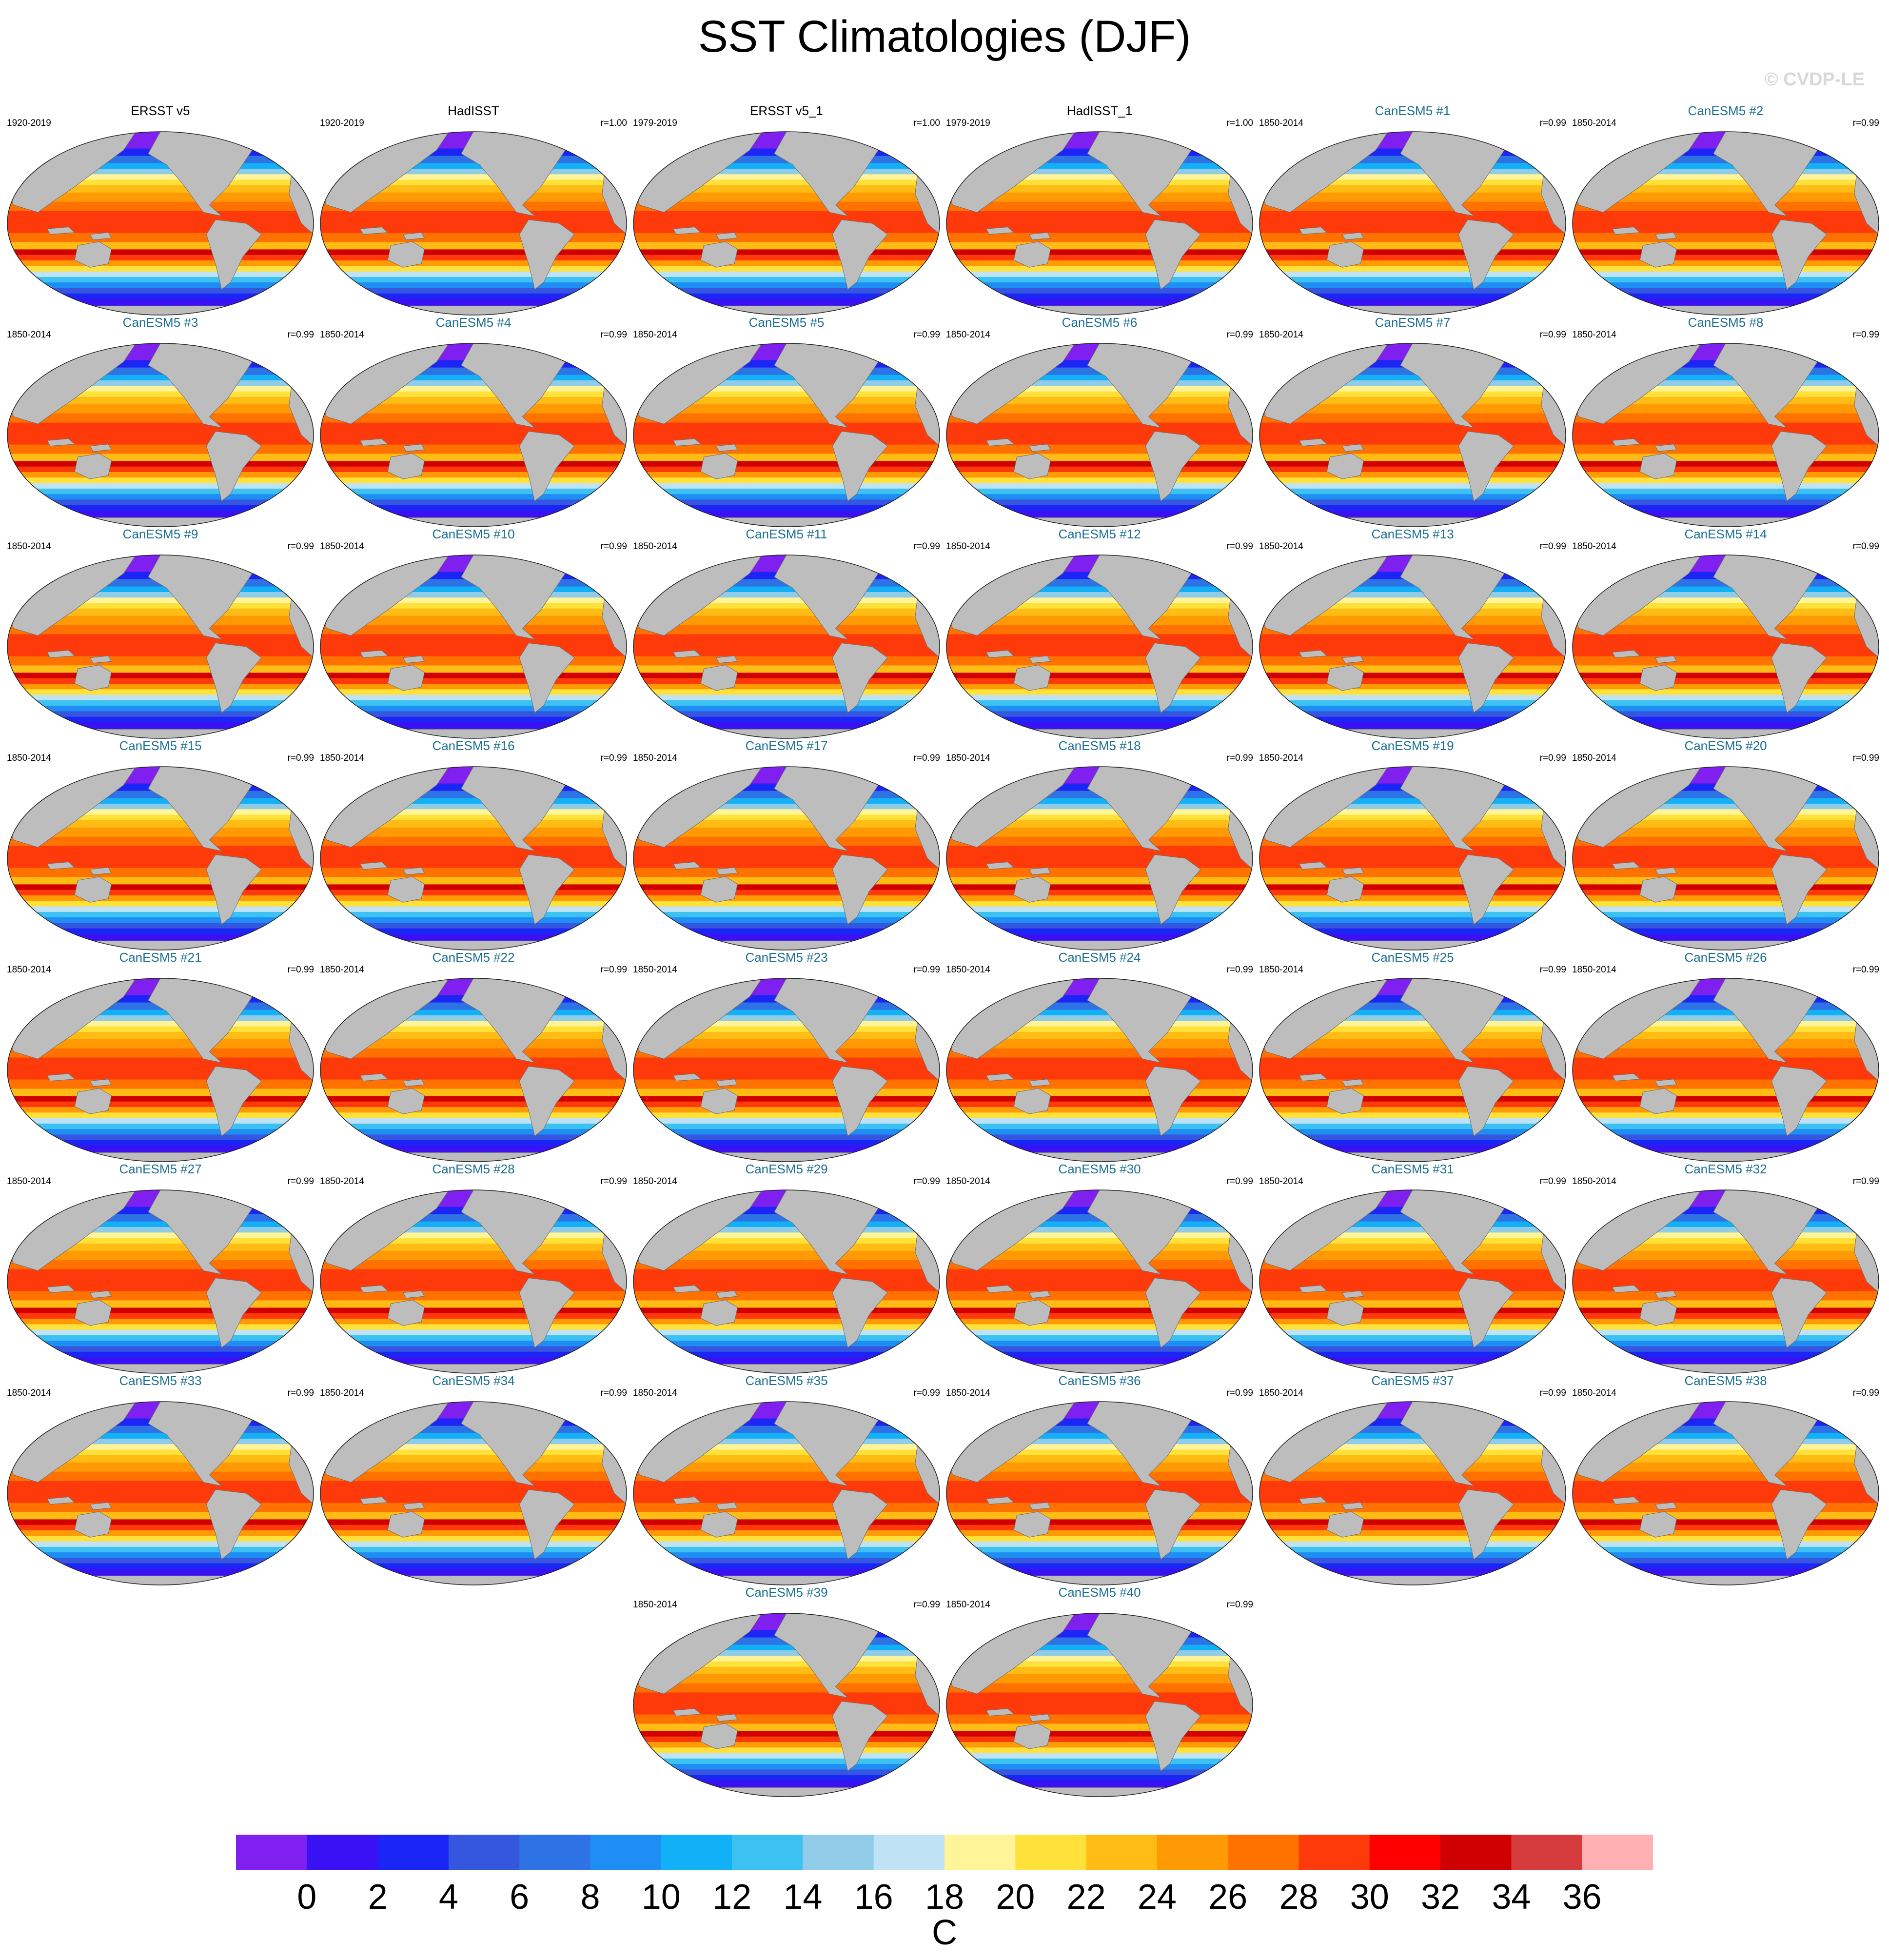 This screenshot has width=1889, height=1960. What do you see at coordinates (803, 1897) in the screenshot?
I see `colorbar-tick-label: 14` at bounding box center [803, 1897].